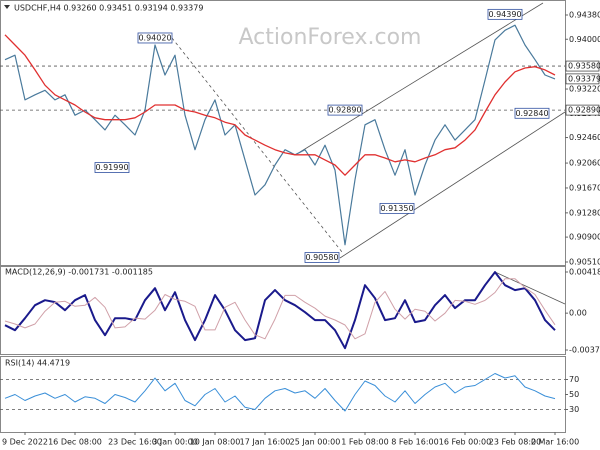  I want to click on y-tick-label: 50, so click(574, 394).